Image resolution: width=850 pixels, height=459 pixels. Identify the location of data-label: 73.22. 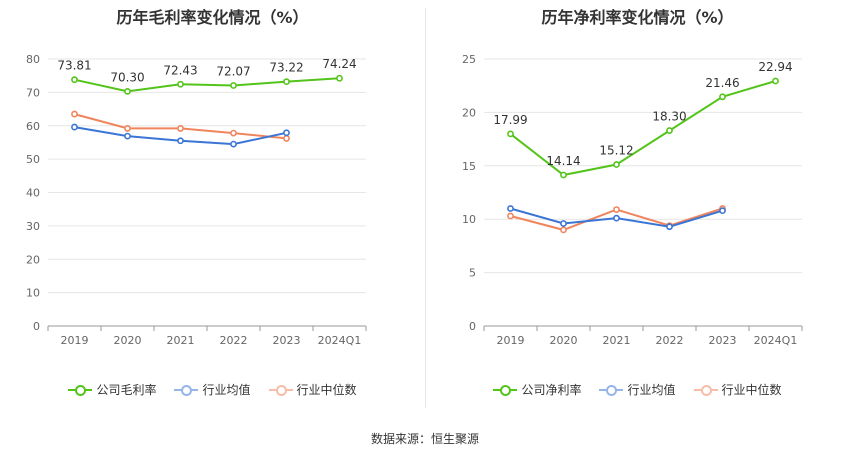
(286, 68).